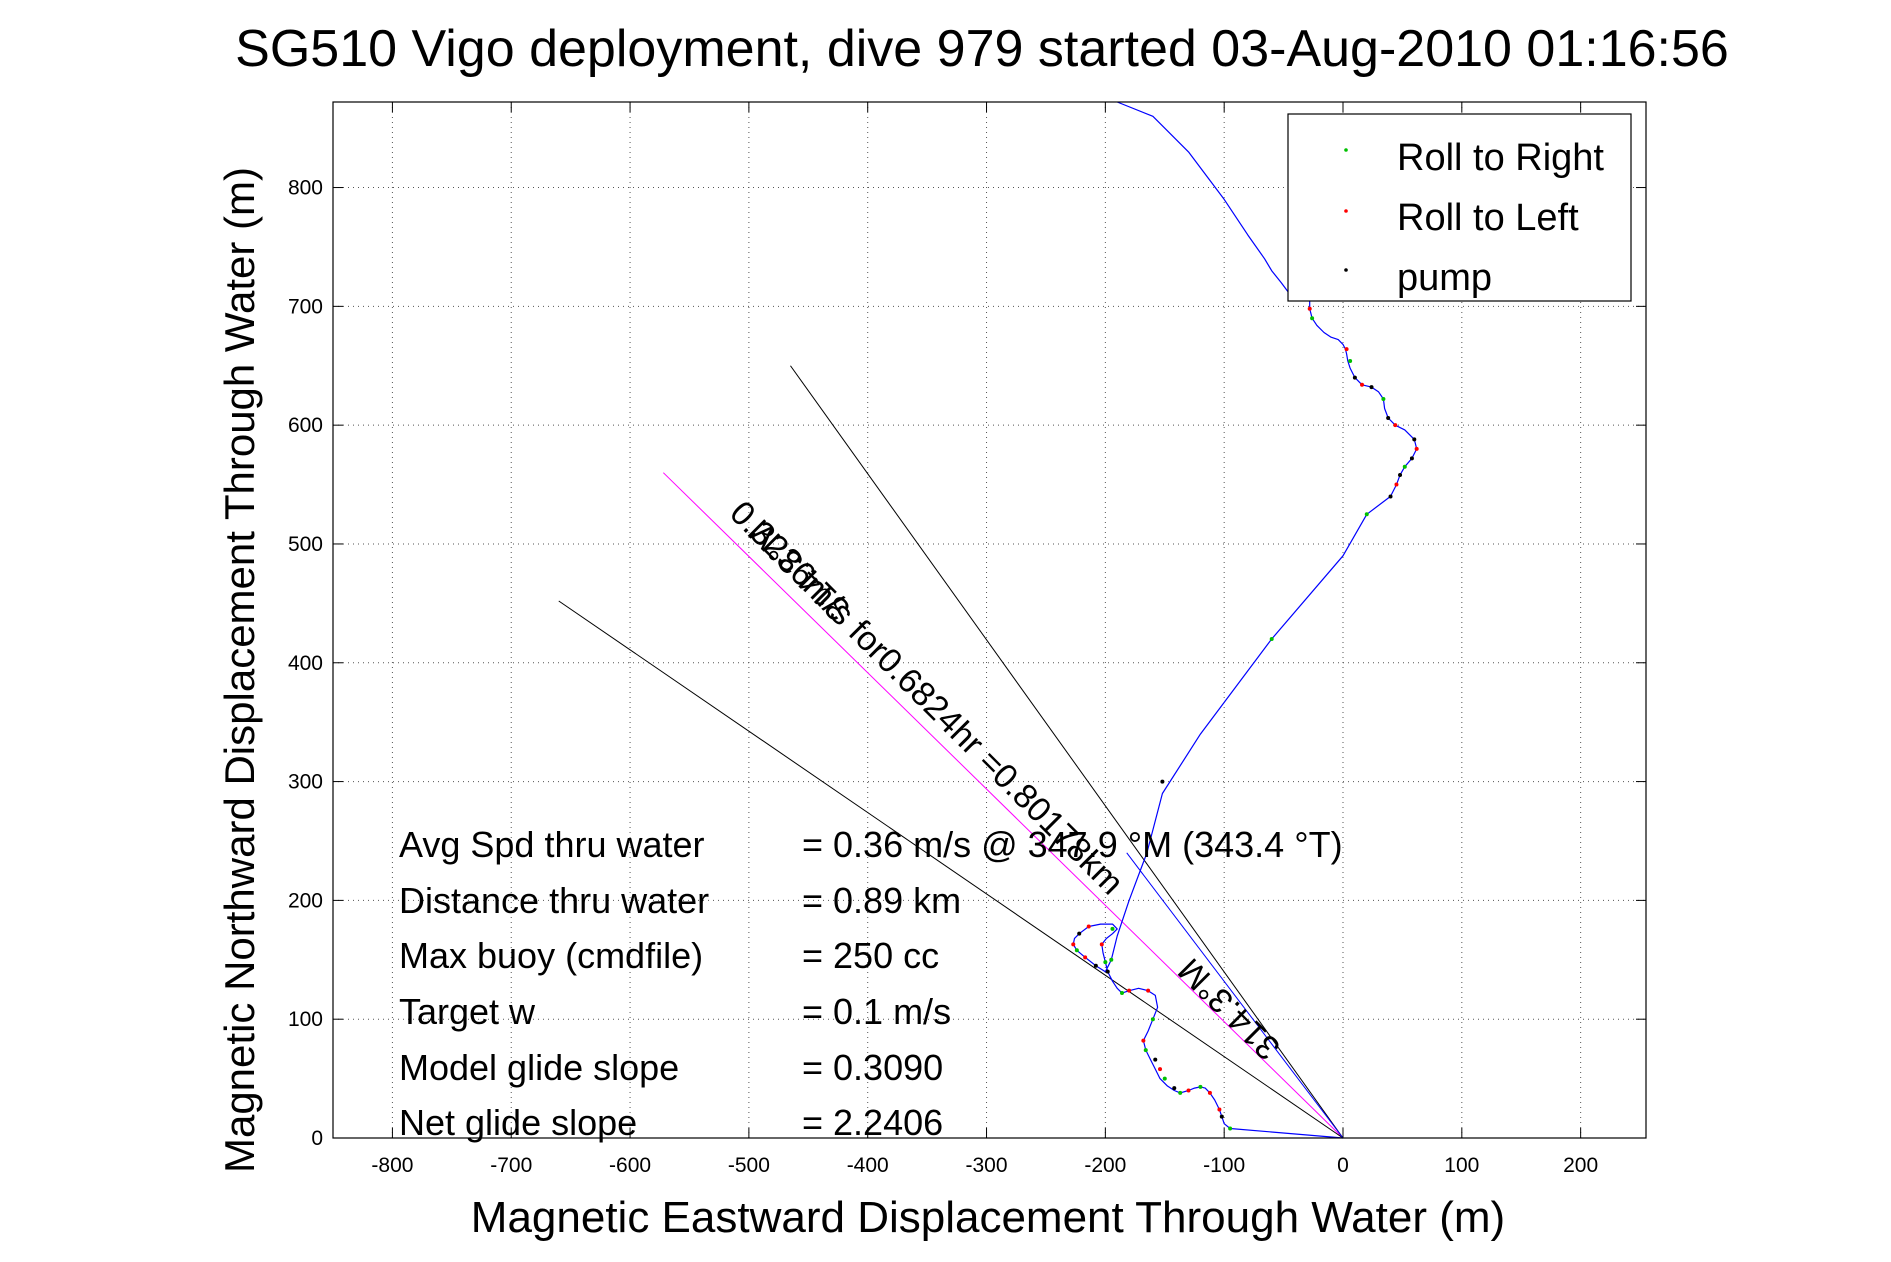 The image size is (1891, 1262). What do you see at coordinates (305, 306) in the screenshot?
I see `y-tick-label: 700` at bounding box center [305, 306].